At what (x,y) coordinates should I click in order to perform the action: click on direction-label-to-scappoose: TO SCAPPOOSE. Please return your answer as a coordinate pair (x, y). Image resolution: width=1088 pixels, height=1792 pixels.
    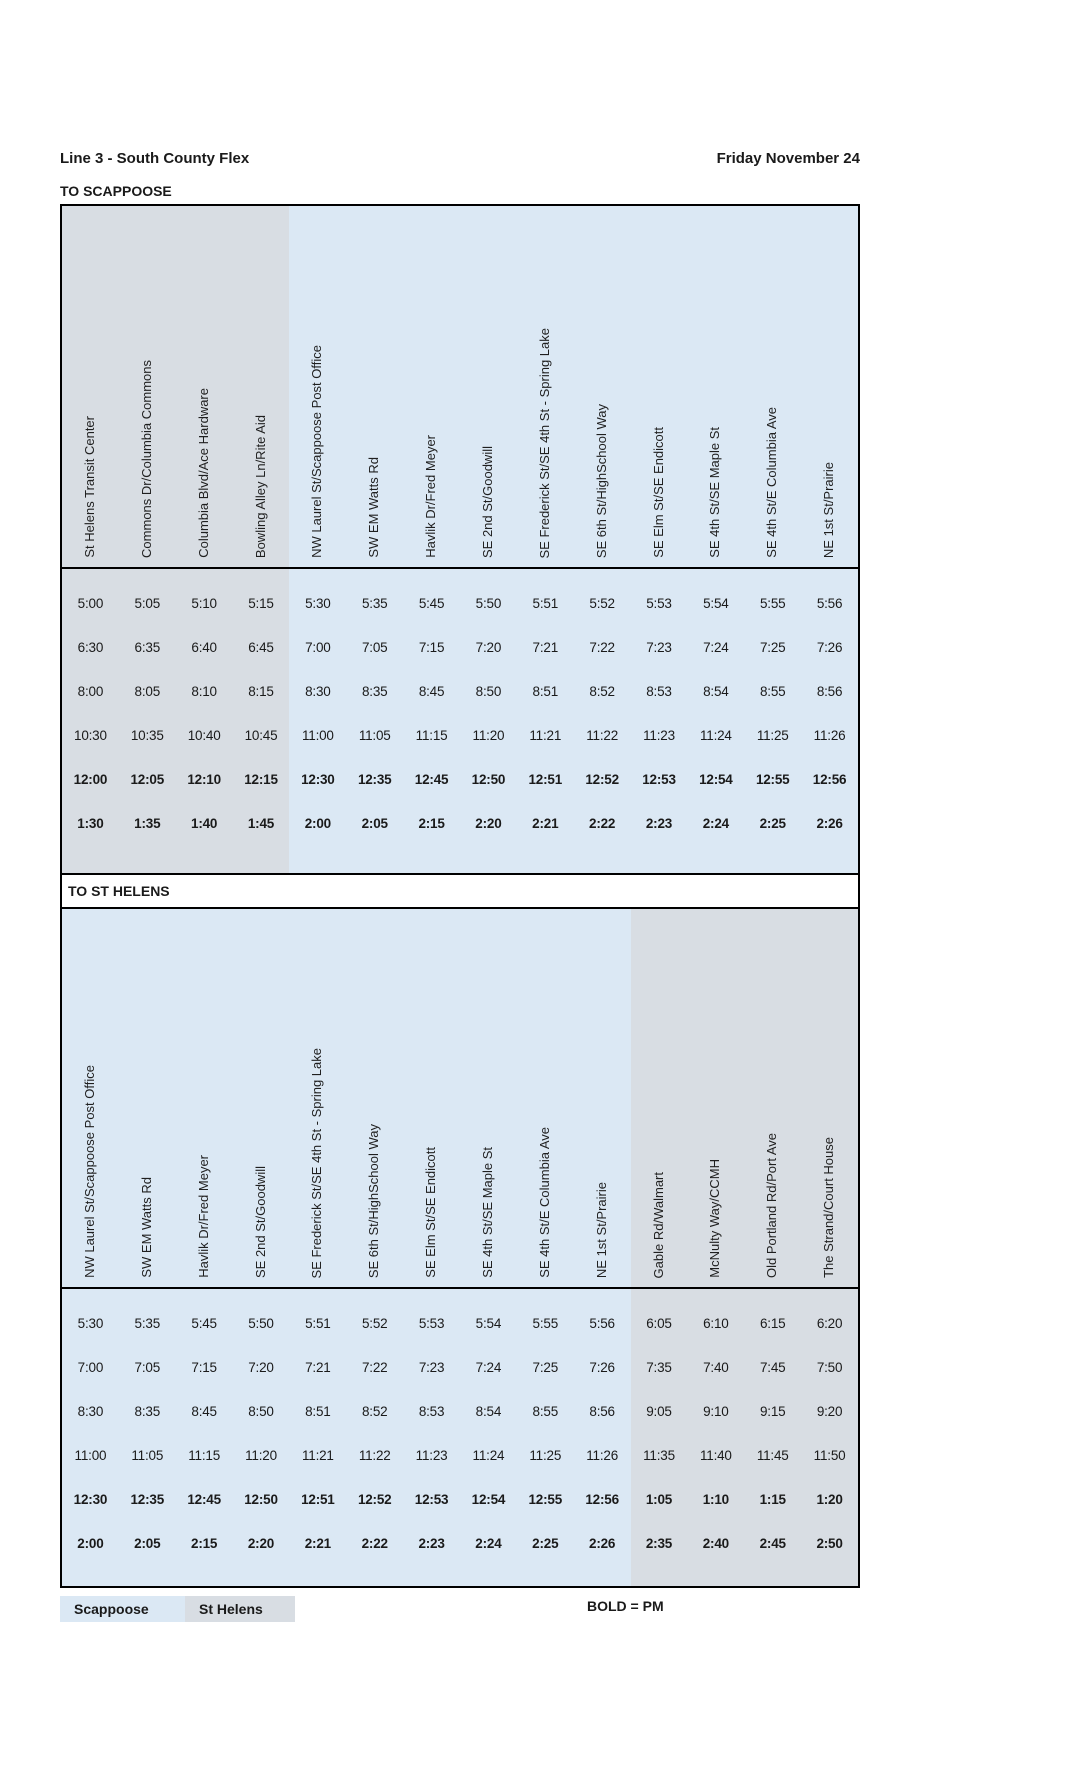
    Looking at the image, I should click on (116, 191).